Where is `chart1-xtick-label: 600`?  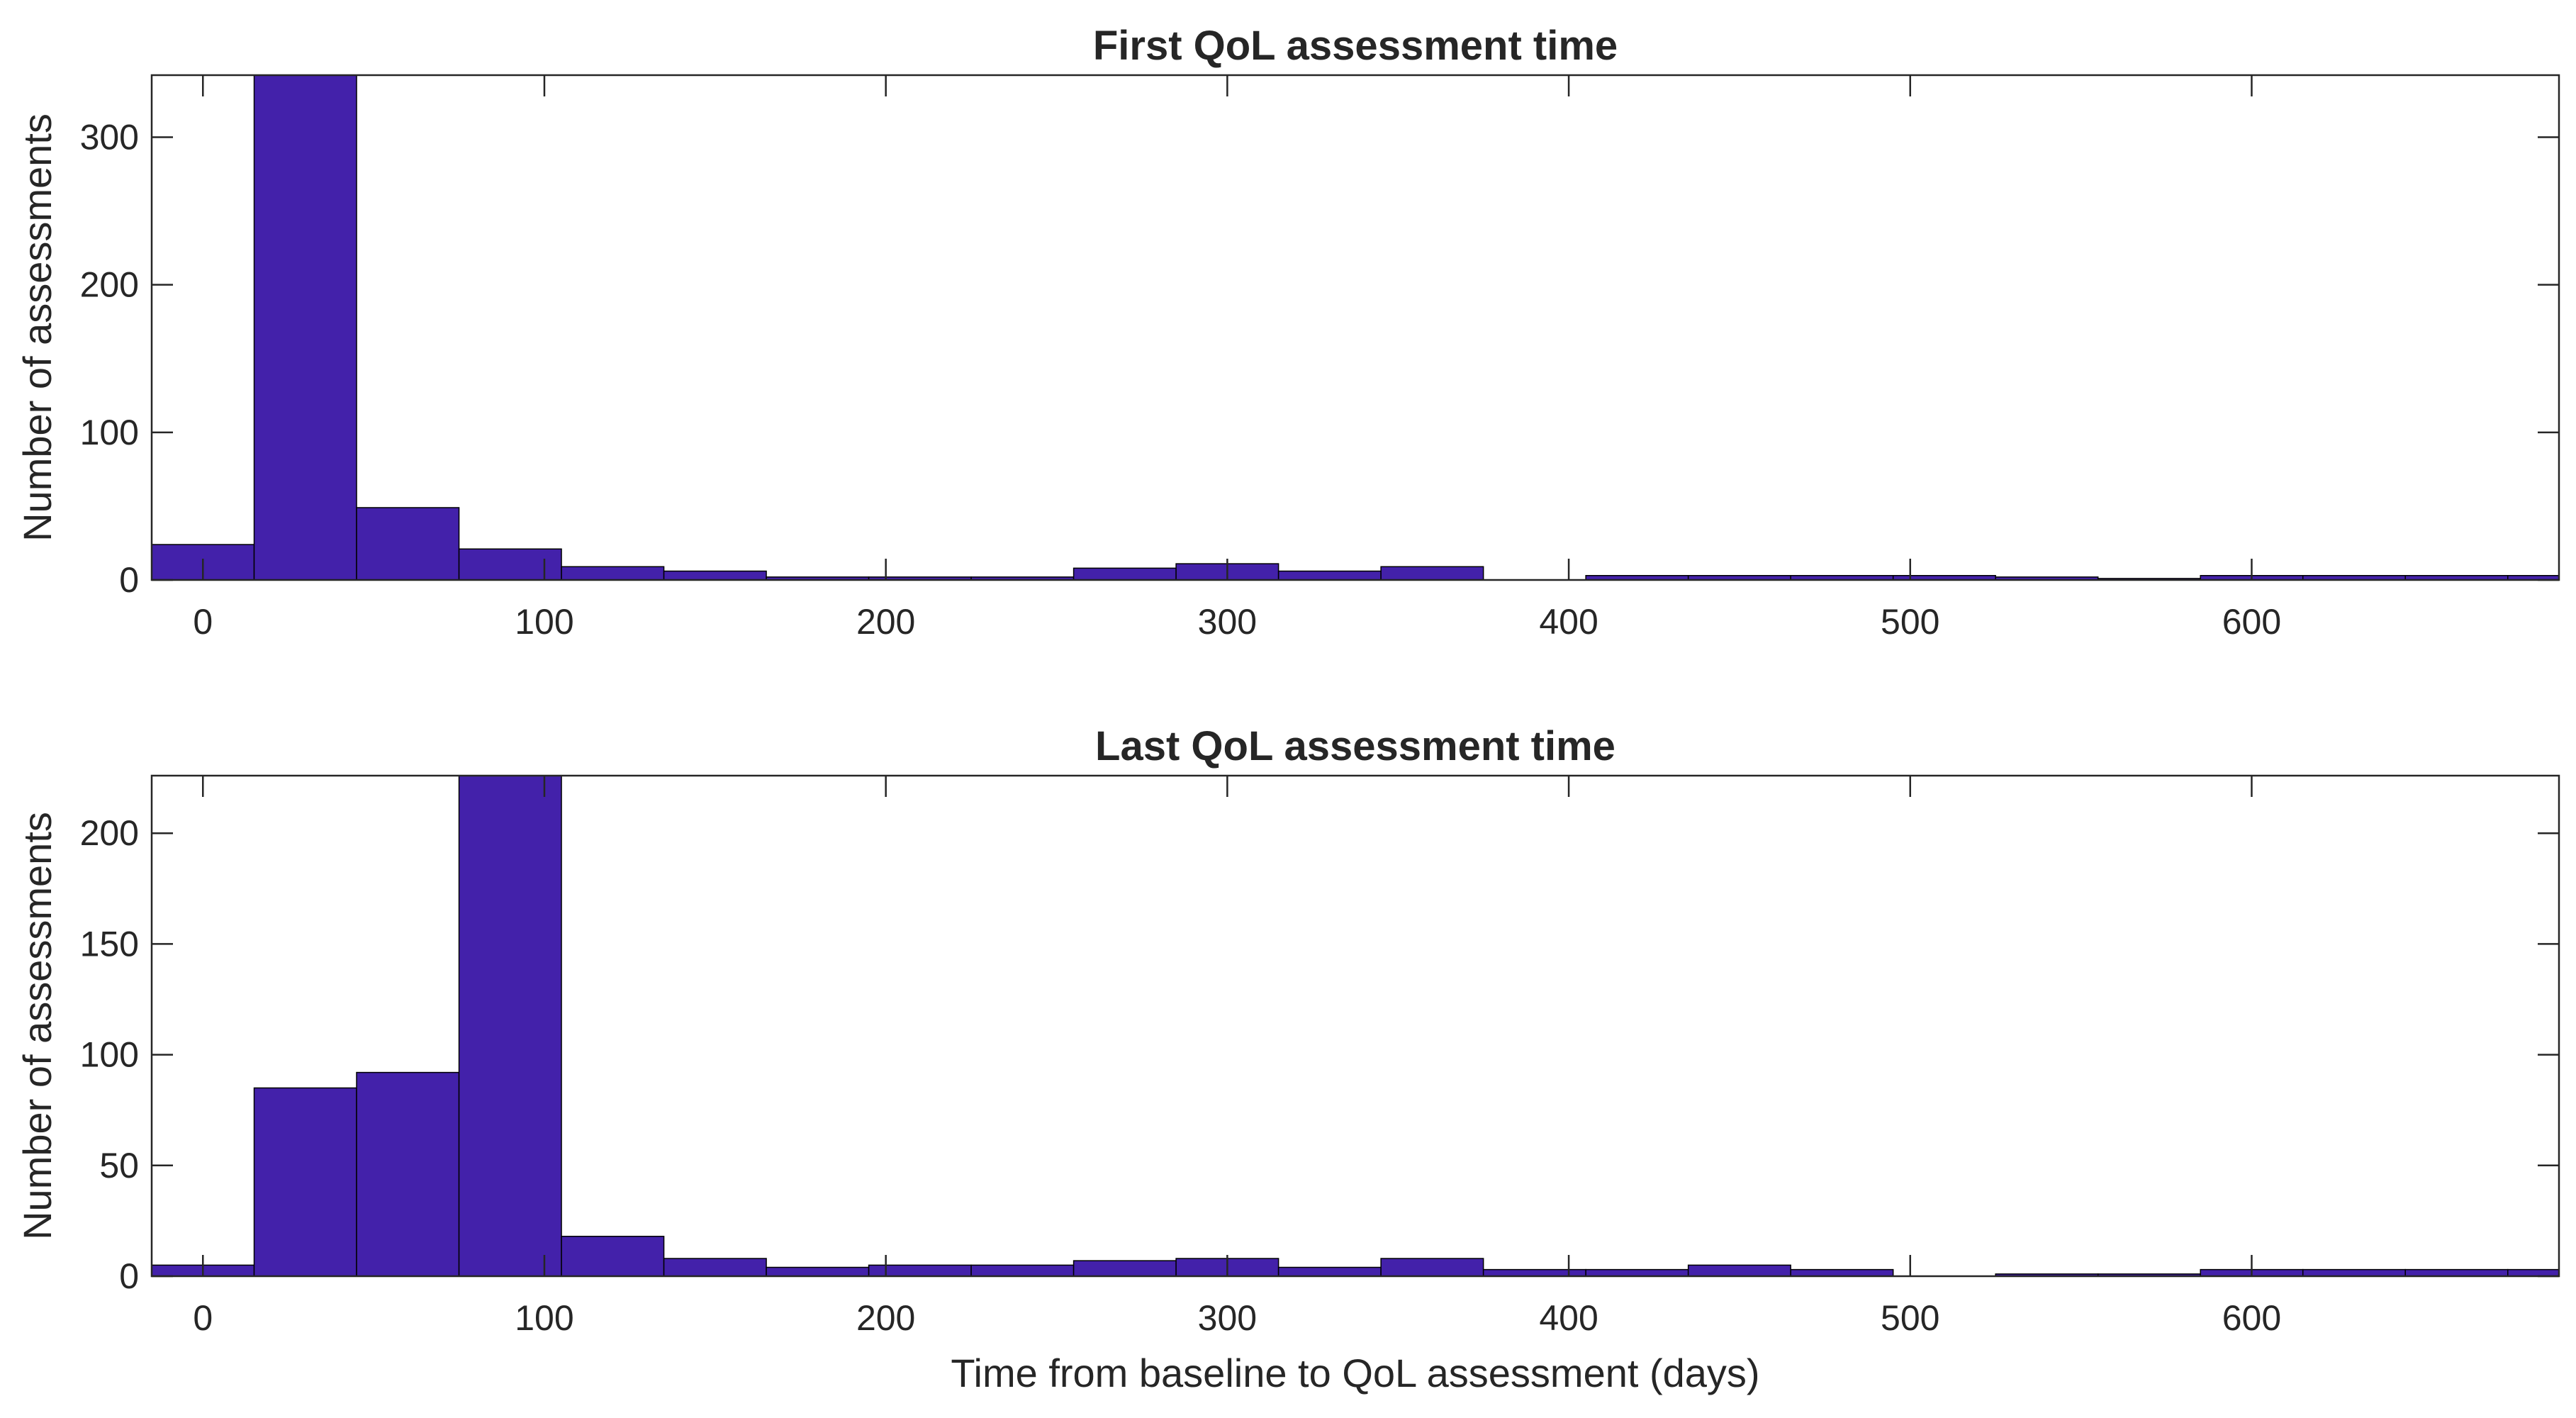 chart1-xtick-label: 600 is located at coordinates (2252, 622).